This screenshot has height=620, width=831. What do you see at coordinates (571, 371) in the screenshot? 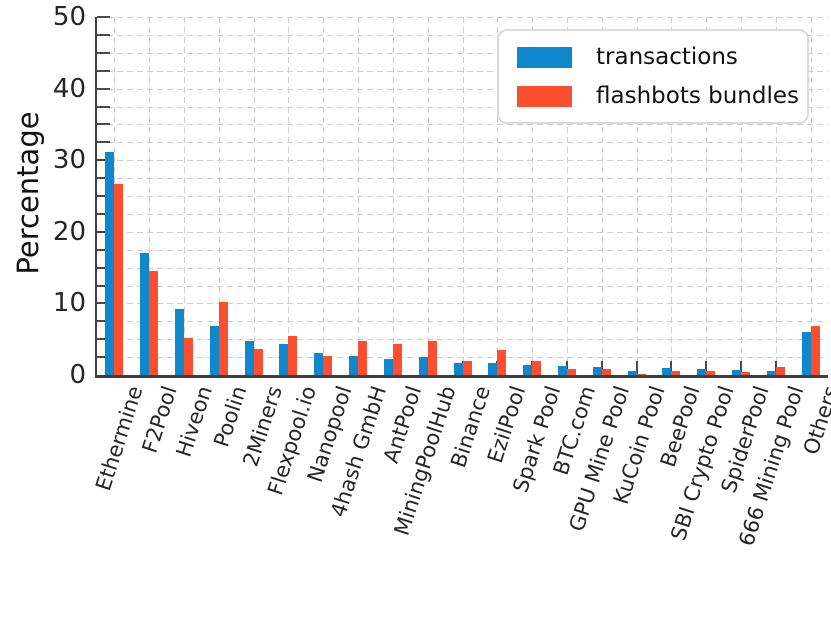
I see `bar-flashbots-bundles-btc-com` at bounding box center [571, 371].